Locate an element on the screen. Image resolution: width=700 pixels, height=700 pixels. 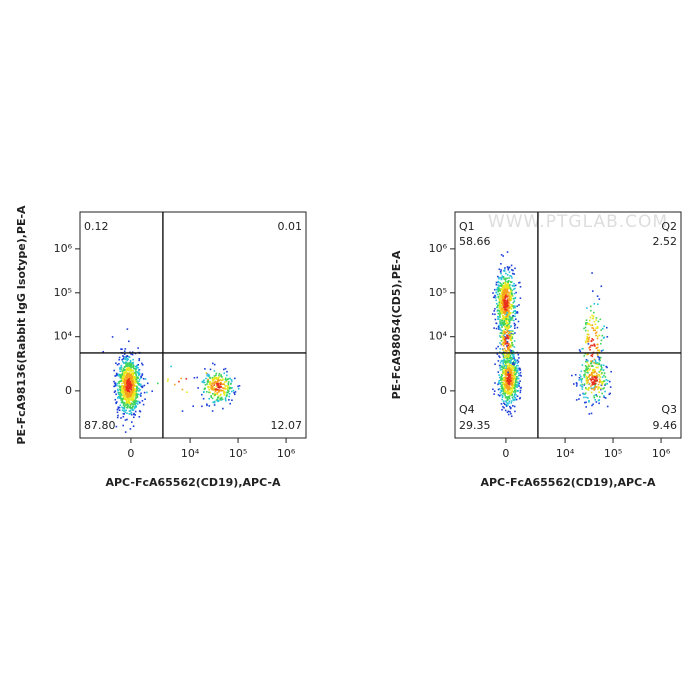
plot-frame is located at coordinates (193, 325).